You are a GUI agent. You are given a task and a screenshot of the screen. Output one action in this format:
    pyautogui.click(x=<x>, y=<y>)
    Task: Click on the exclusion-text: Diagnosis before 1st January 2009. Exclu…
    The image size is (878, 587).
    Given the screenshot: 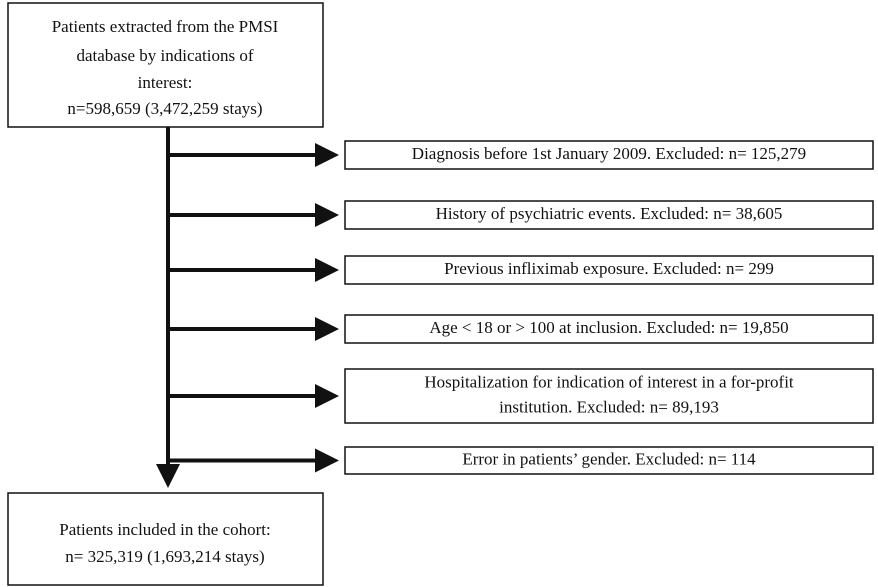 What is the action you would take?
    pyautogui.click(x=609, y=153)
    